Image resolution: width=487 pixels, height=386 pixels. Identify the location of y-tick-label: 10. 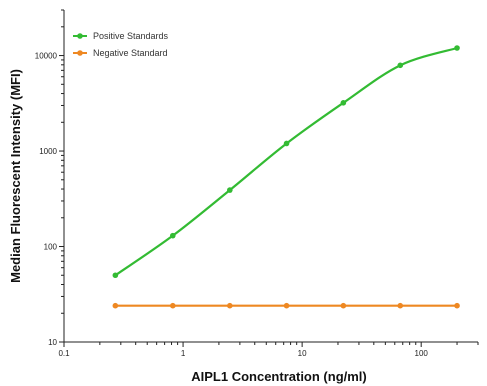
(52, 342).